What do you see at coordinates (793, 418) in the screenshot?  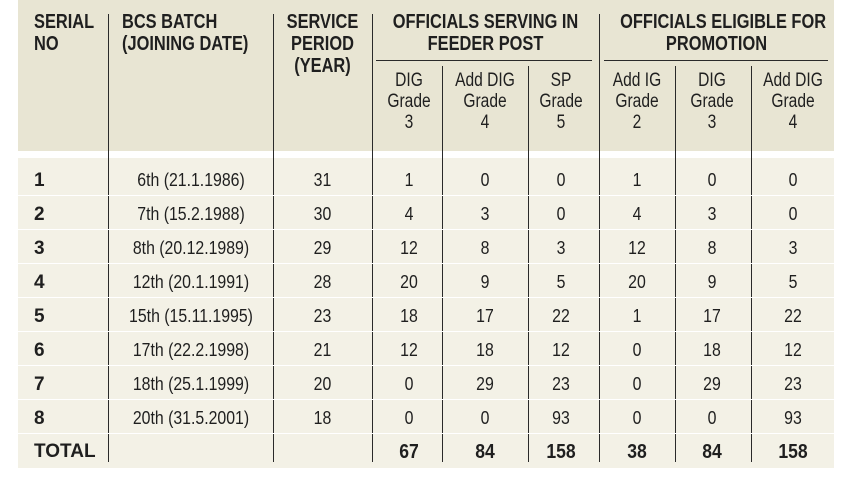 I see `row-eligible-value: 93` at bounding box center [793, 418].